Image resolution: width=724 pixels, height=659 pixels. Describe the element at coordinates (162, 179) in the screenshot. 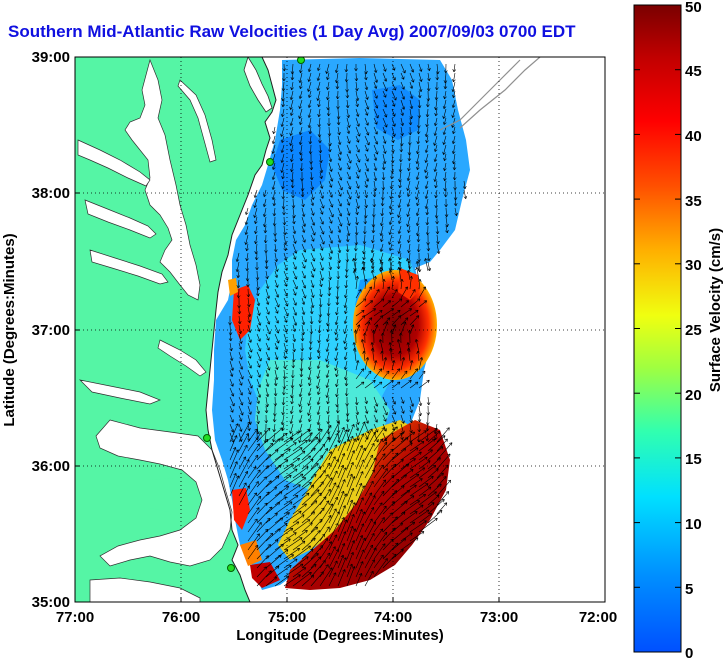

I see `chesapeake-bay` at that location.